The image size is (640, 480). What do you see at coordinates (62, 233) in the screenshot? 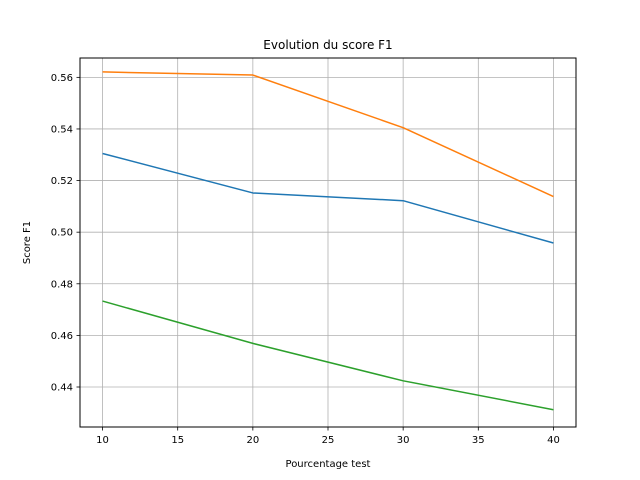
I see `y-tick-label: 0.50` at bounding box center [62, 233].